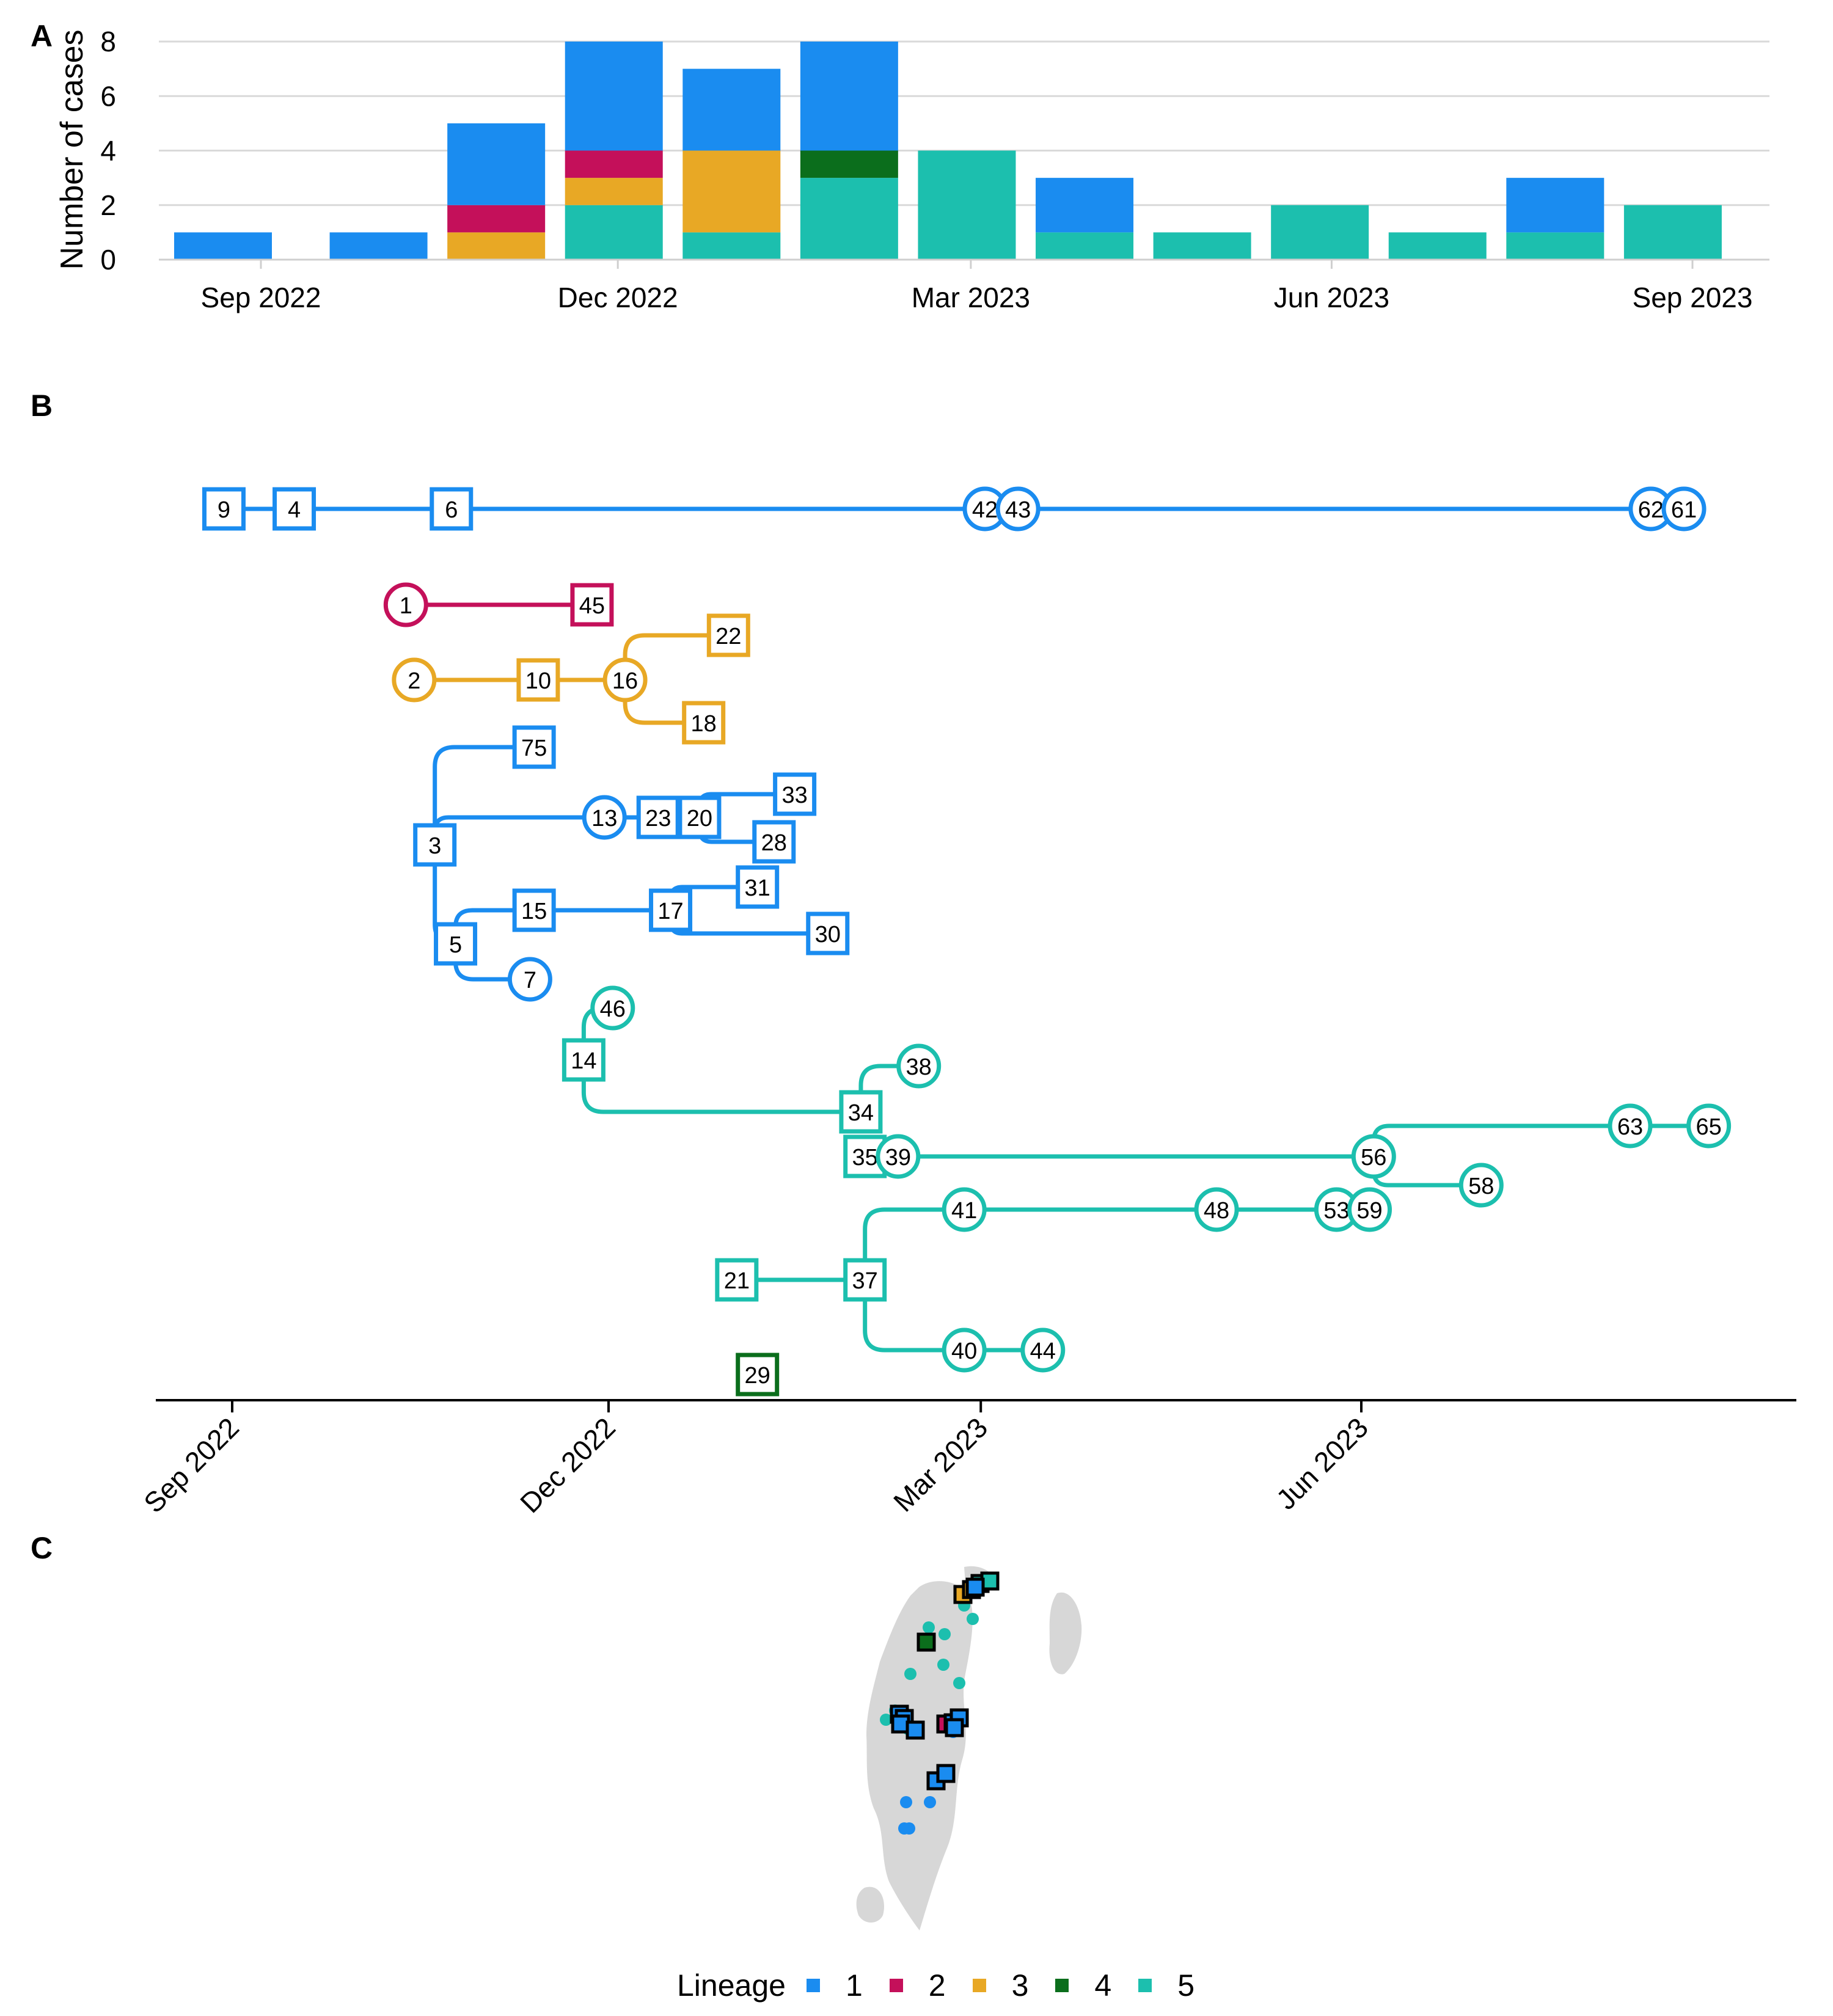 Image resolution: width=1833 pixels, height=2016 pixels. I want to click on node-label: 59, so click(1369, 1211).